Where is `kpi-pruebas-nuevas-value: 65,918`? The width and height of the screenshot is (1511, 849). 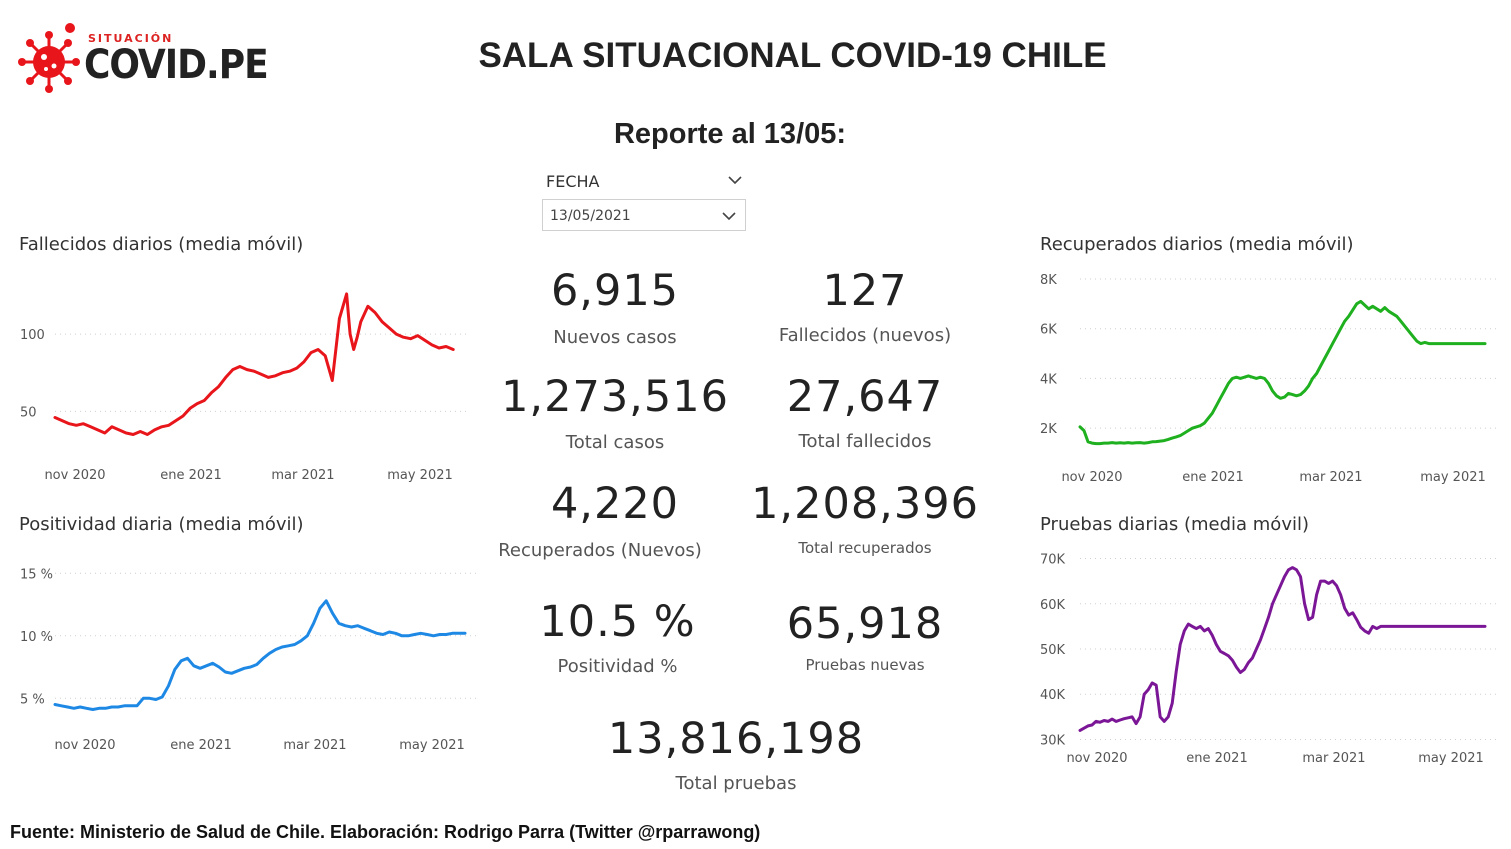 kpi-pruebas-nuevas-value: 65,918 is located at coordinates (865, 624).